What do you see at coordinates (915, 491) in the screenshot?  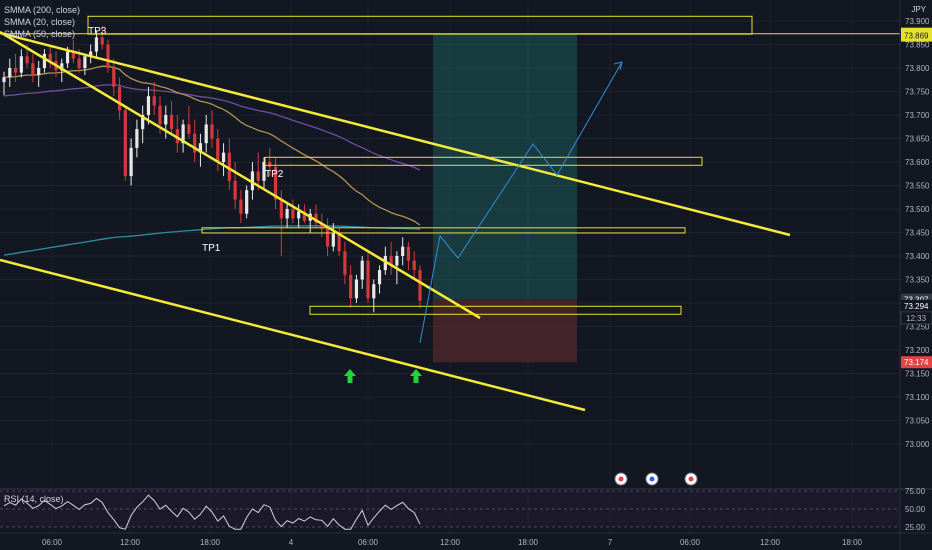 I see `rsi-level-label: 75.00` at bounding box center [915, 491].